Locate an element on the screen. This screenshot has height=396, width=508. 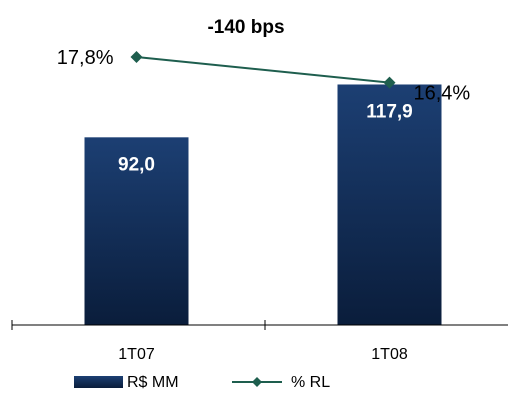
bar-value-label: 92,0 is located at coordinates (136, 164).